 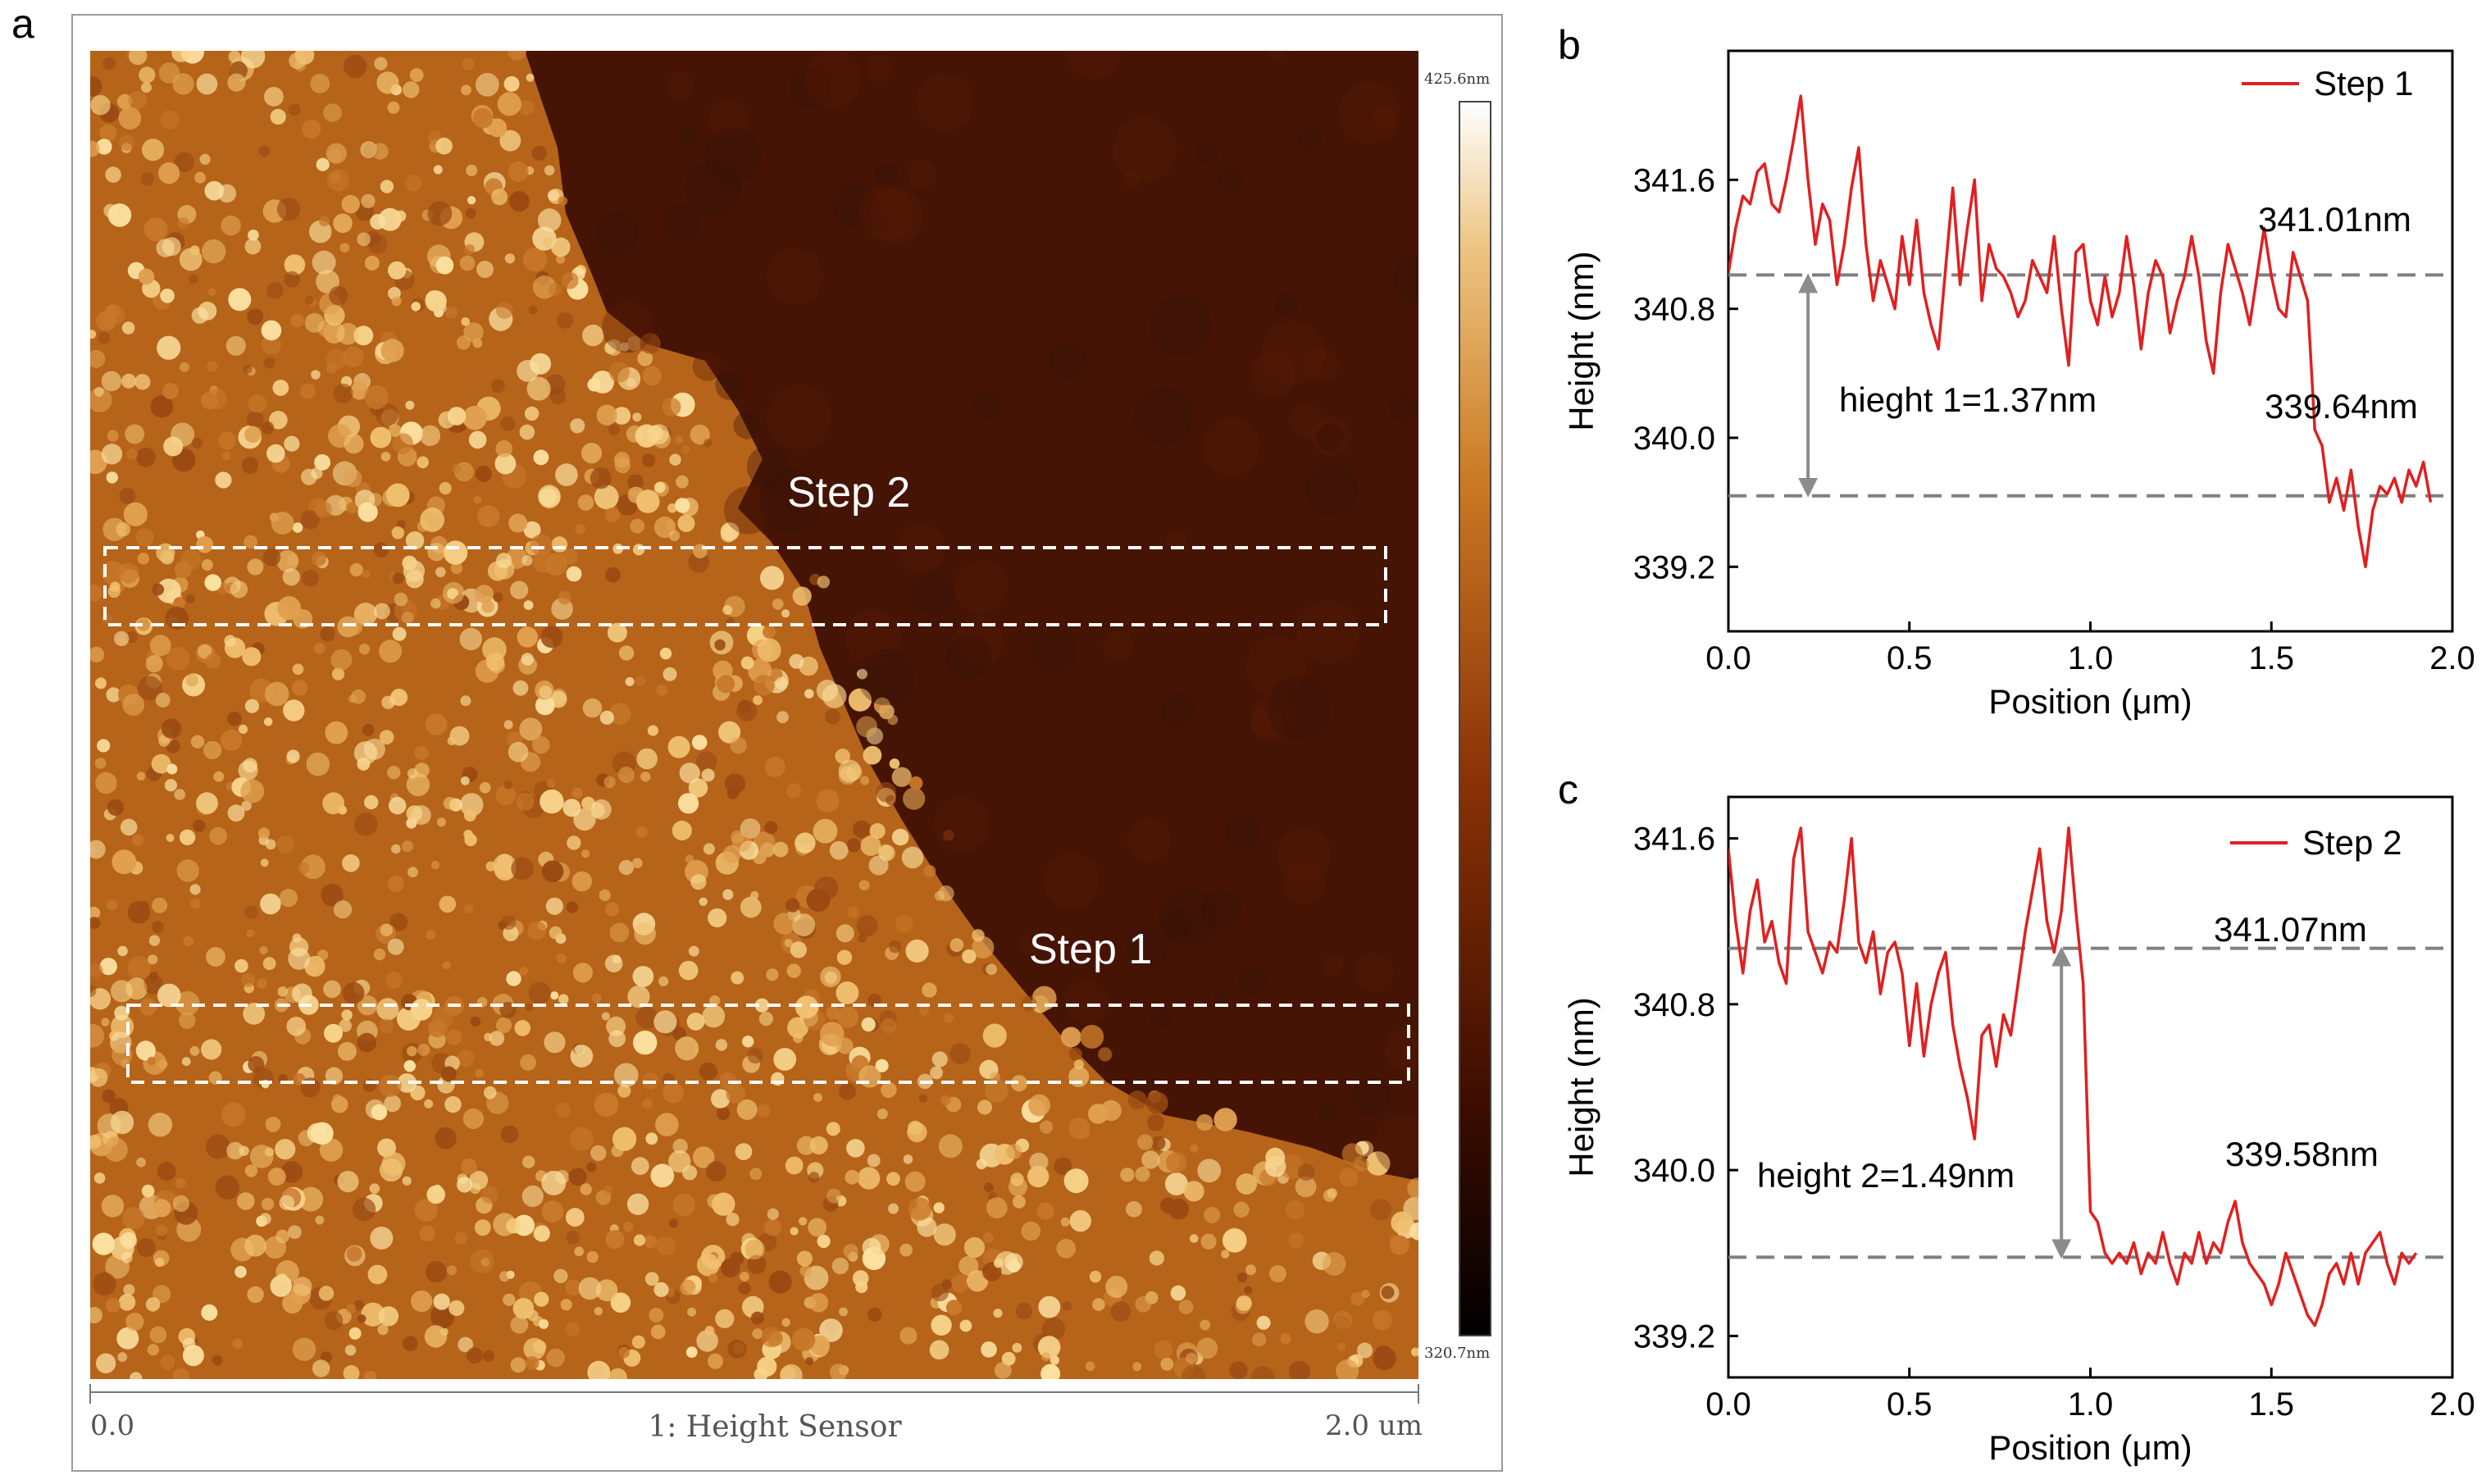 I want to click on upper-level-annotation: 341.07nm, so click(x=2290, y=929).